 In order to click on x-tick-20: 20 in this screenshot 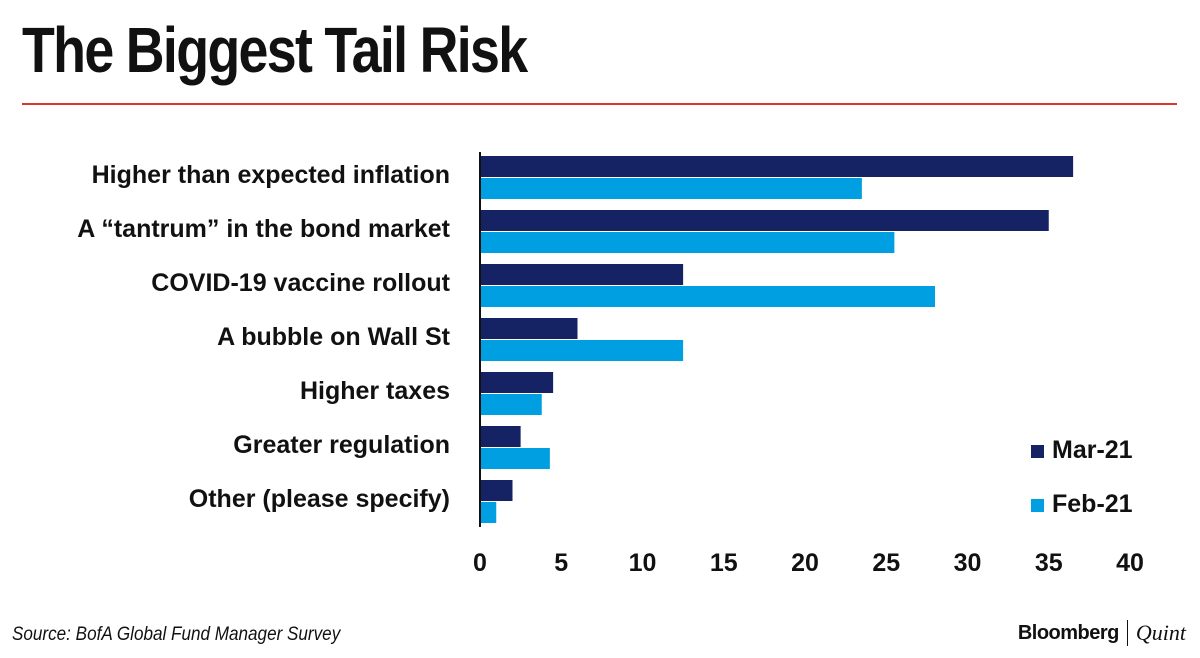, I will do `click(805, 563)`.